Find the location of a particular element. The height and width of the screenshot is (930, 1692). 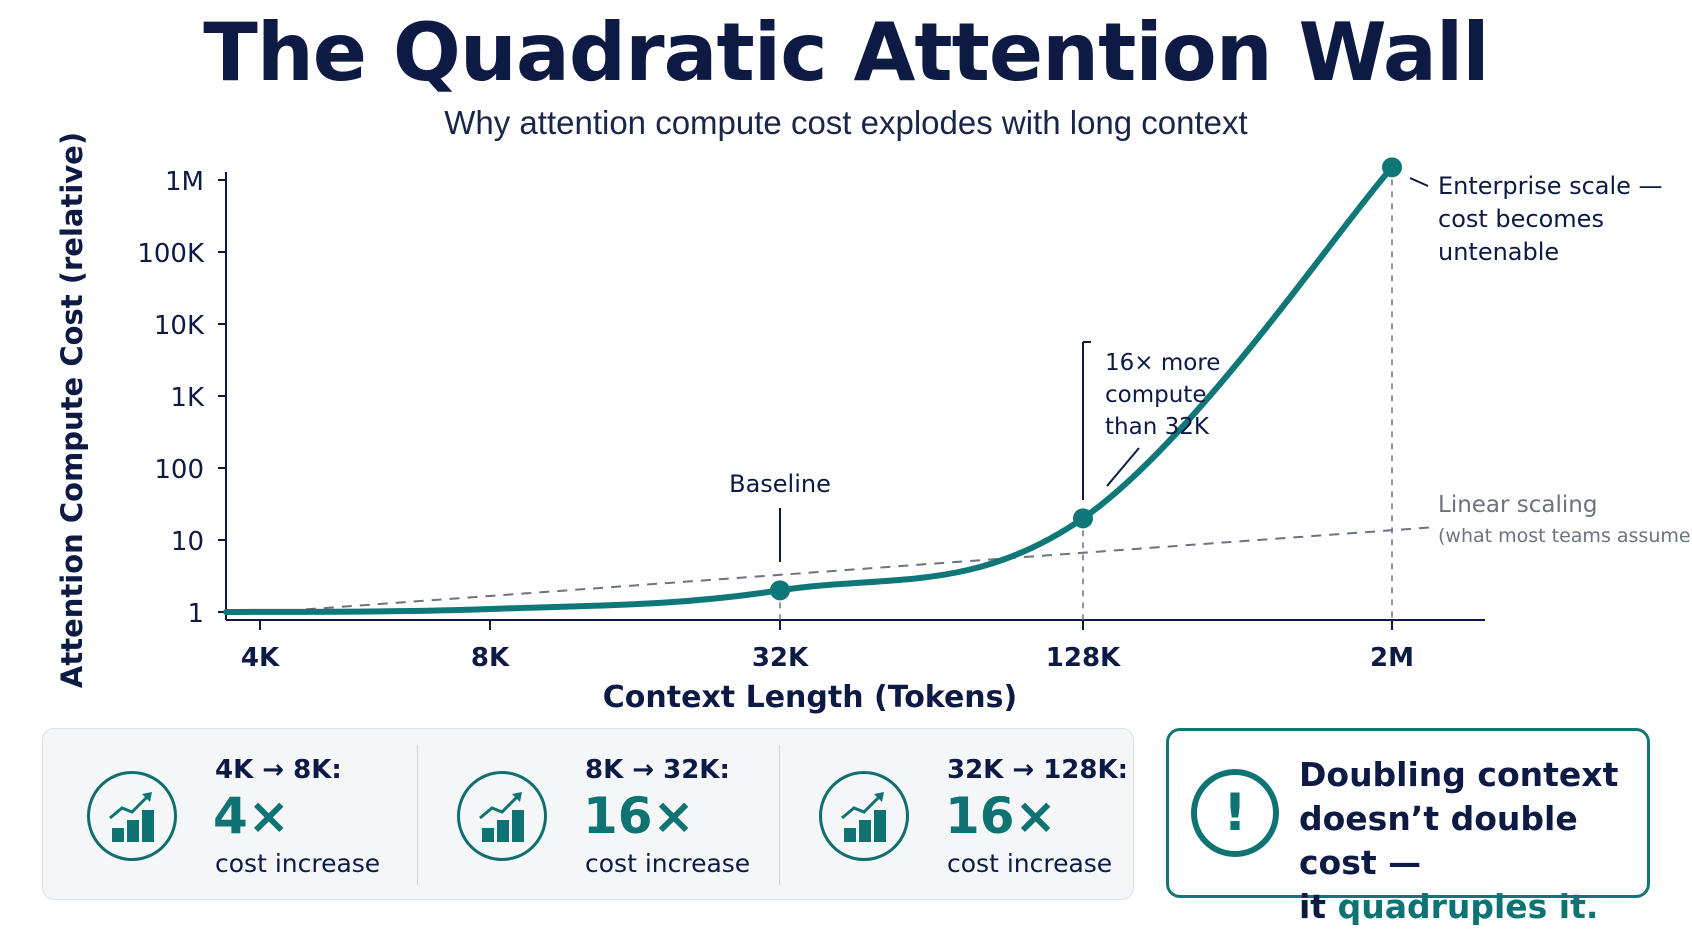

linear-scaling-line is located at coordinates (851, 569).